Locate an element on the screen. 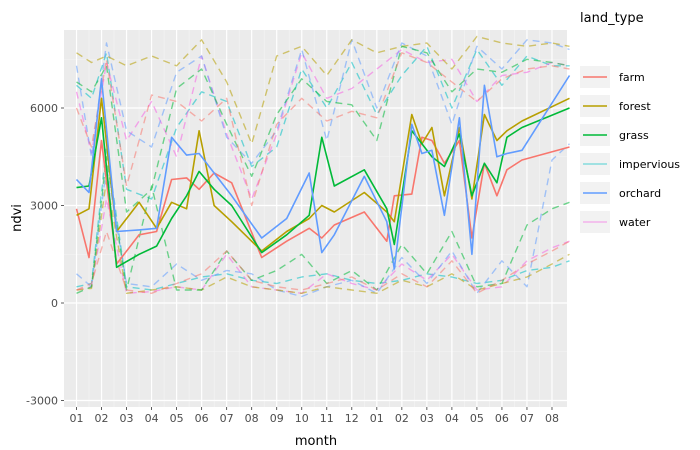  legend-label-forest: forest is located at coordinates (635, 106).